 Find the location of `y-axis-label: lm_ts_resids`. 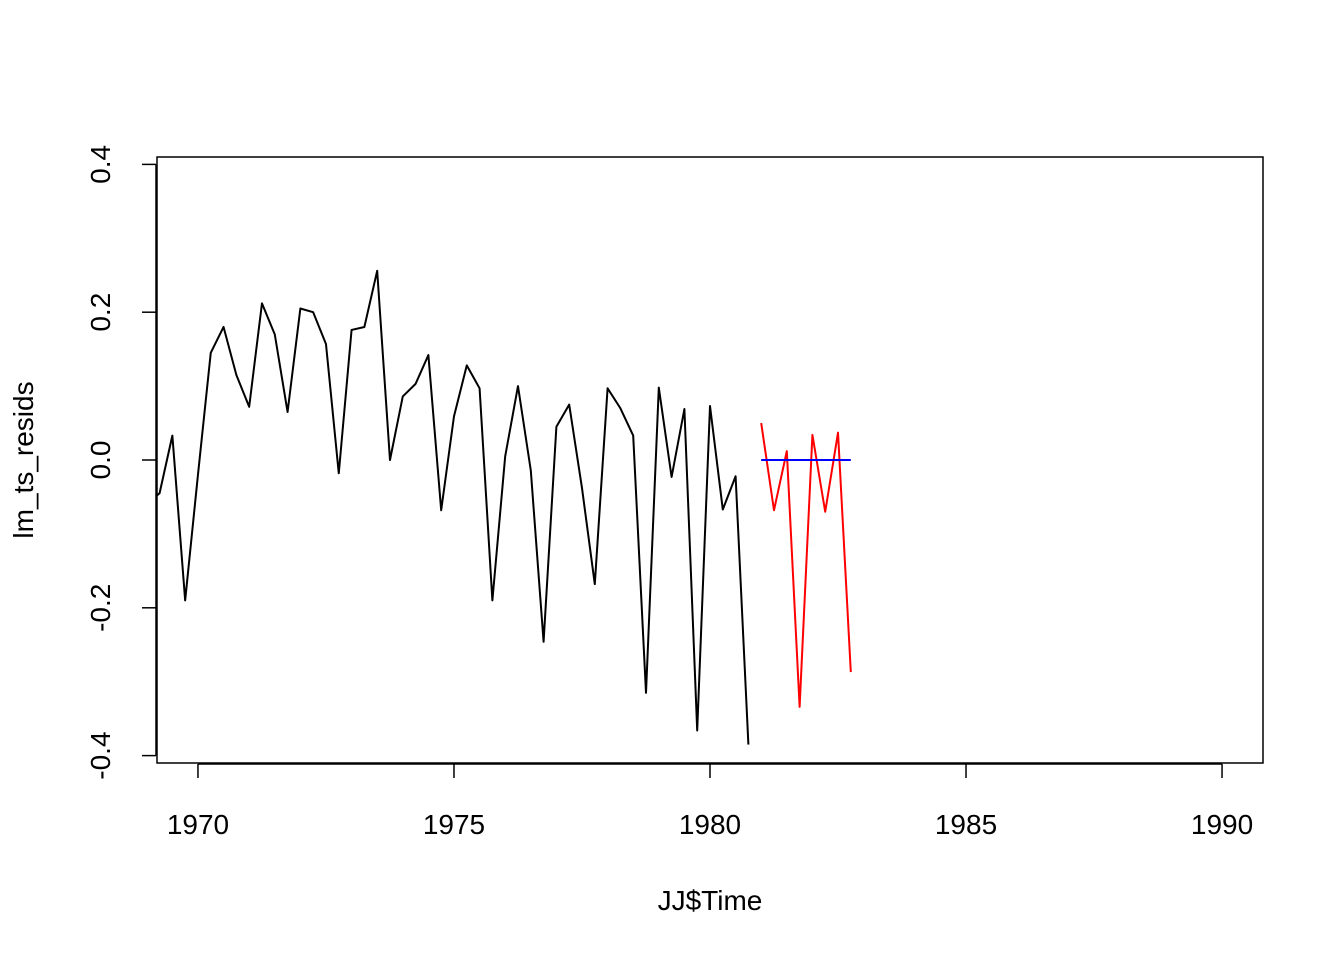

y-axis-label: lm_ts_resids is located at coordinates (23, 459).